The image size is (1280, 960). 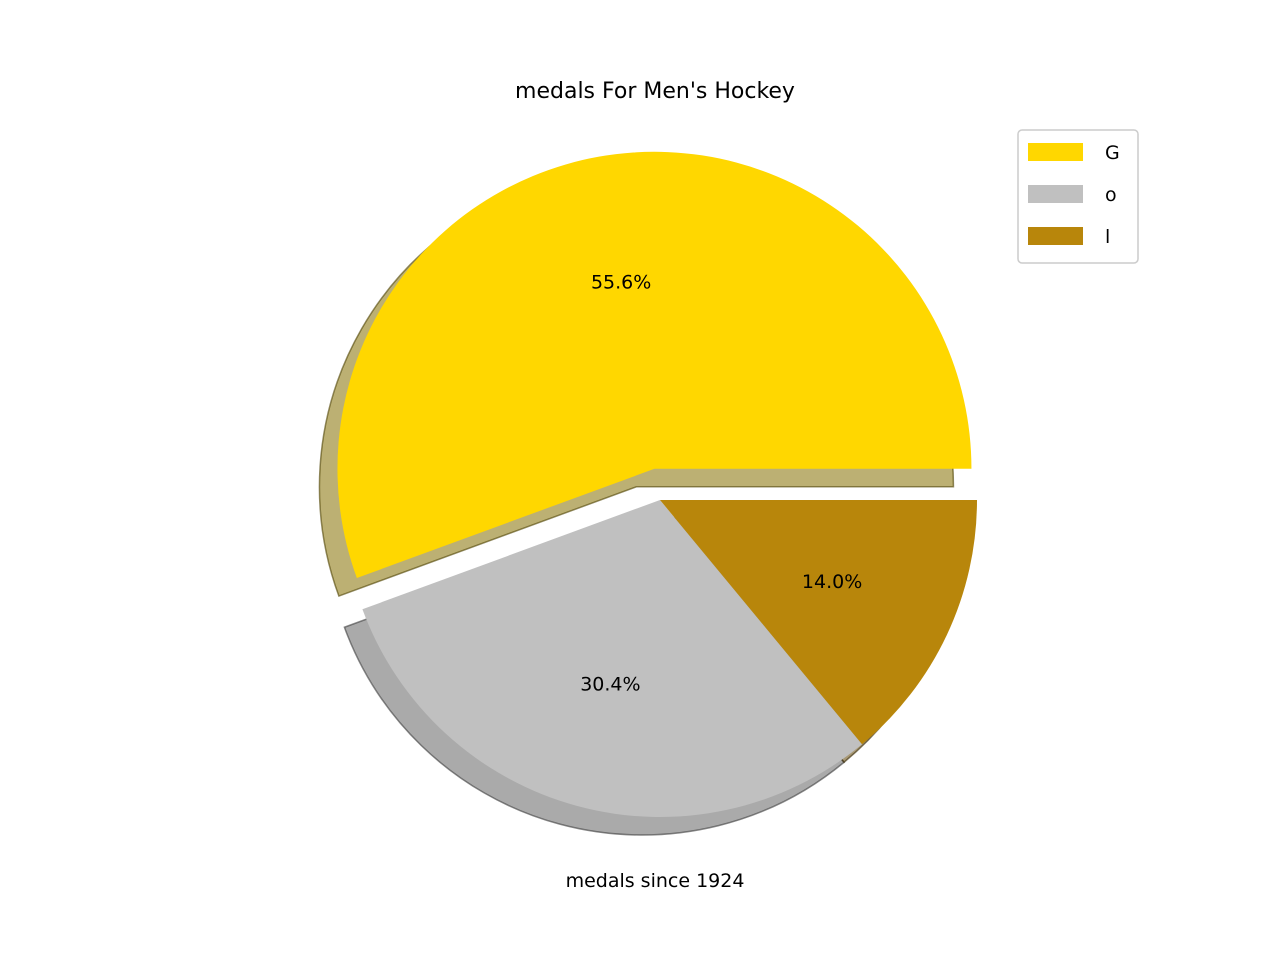 What do you see at coordinates (655, 91) in the screenshot?
I see `chart-title: medals For Men's Hockey` at bounding box center [655, 91].